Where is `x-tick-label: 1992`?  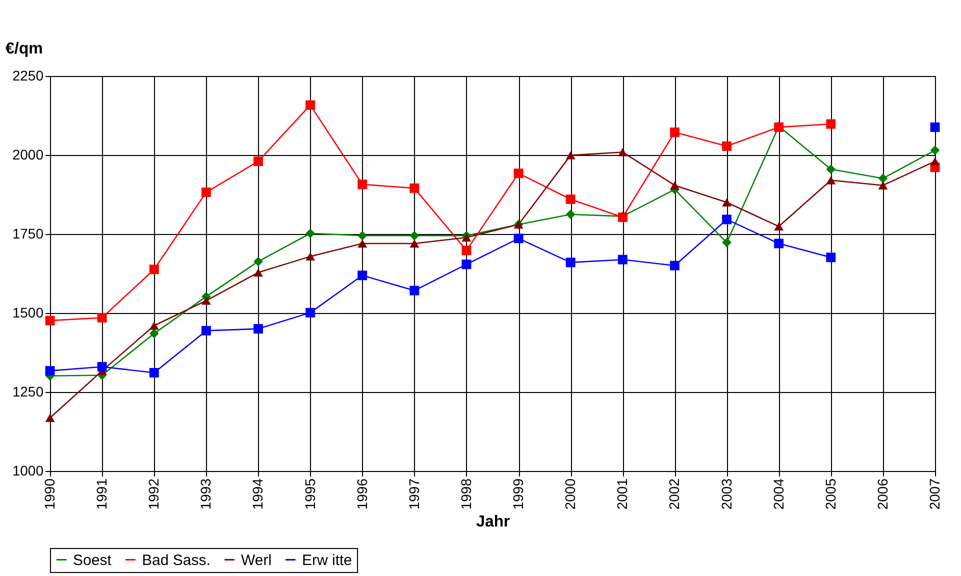 x-tick-label: 1992 is located at coordinates (154, 494).